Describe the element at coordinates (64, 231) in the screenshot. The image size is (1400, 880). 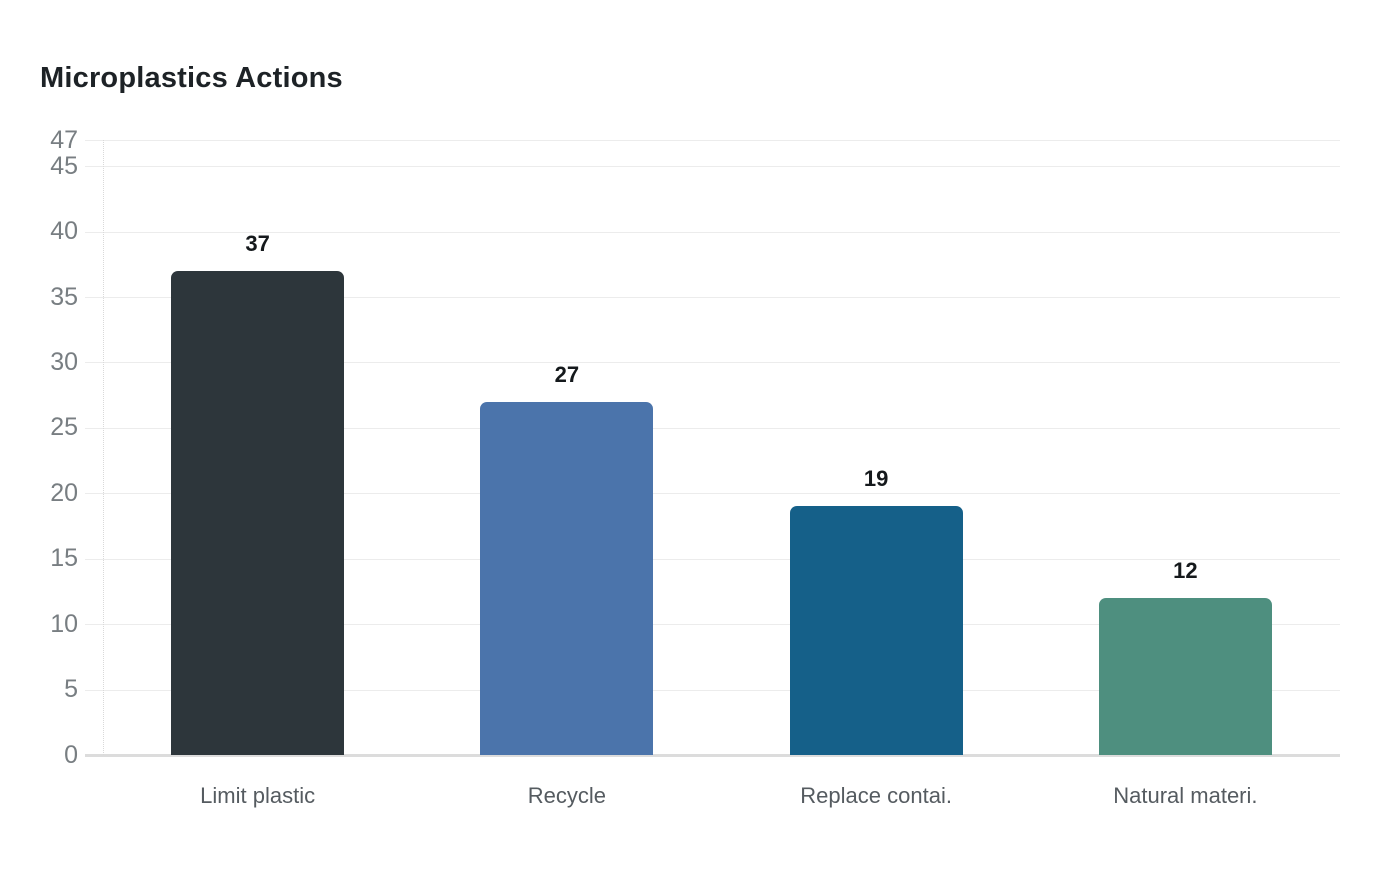
I see `y-tick-label: 40` at that location.